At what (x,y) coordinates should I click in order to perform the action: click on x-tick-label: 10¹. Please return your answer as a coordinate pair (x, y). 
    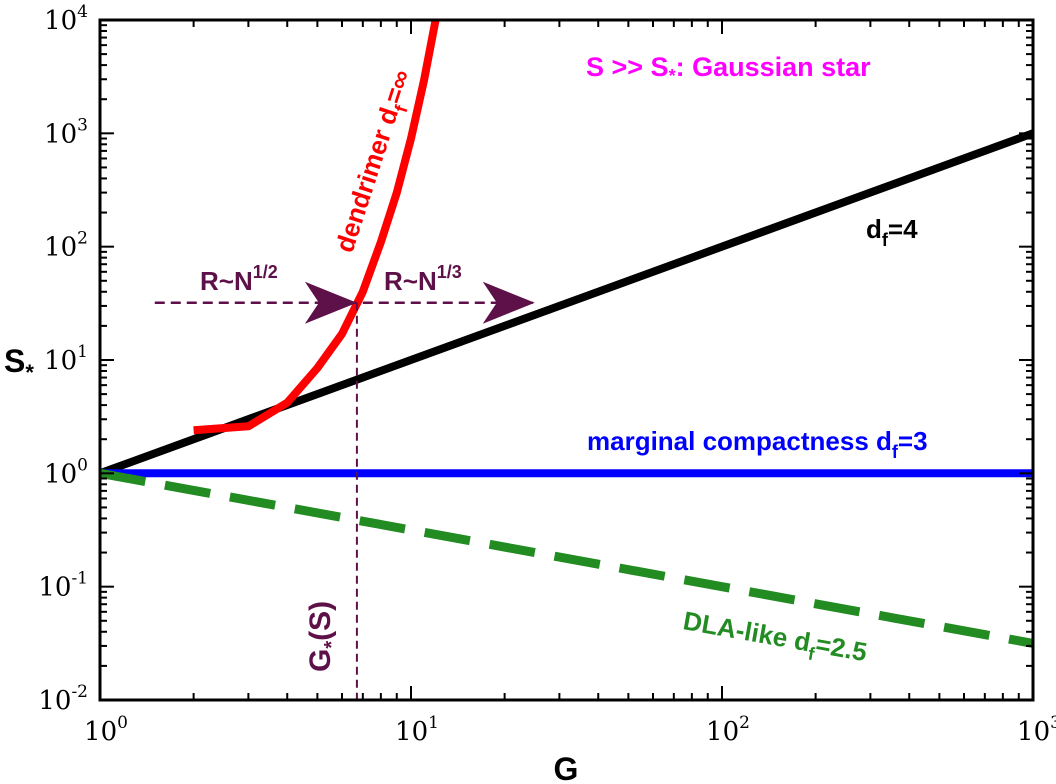
    Looking at the image, I should click on (417, 730).